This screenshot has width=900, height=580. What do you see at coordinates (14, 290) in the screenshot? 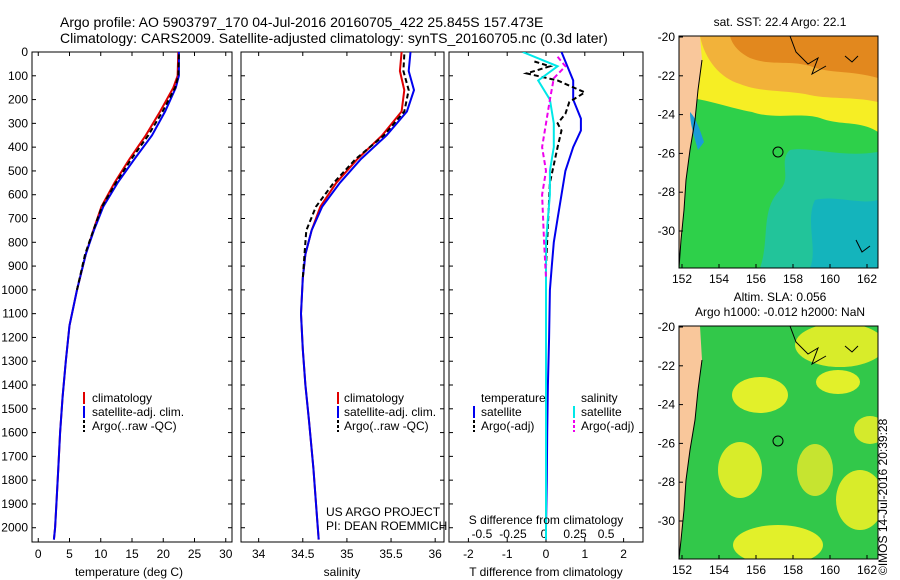
I see `y-tick-label: 1000` at bounding box center [14, 290].